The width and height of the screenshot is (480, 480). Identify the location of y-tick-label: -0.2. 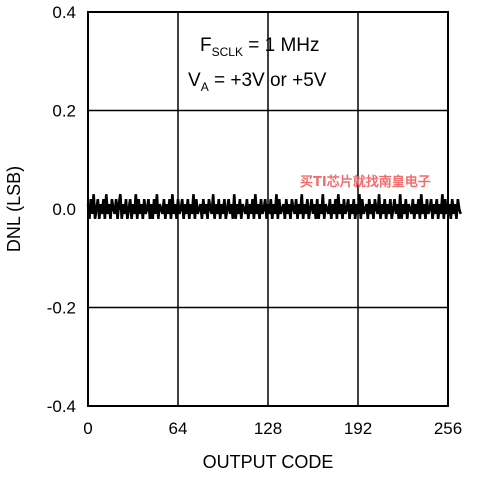
(61, 308).